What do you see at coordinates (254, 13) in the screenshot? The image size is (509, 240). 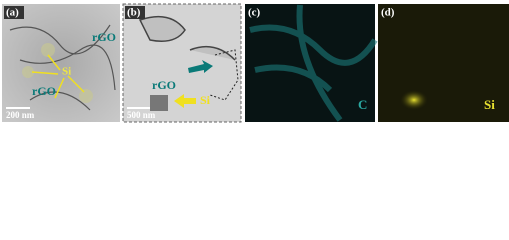 I see `panel-label: (c)` at bounding box center [254, 13].